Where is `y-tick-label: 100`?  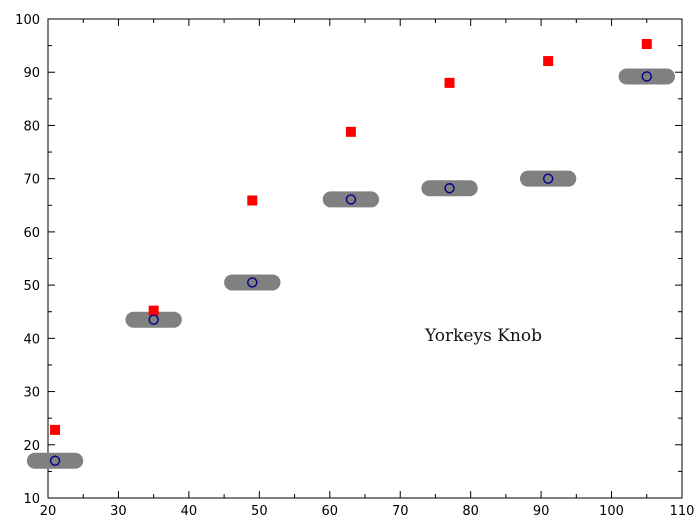 y-tick-label: 100 is located at coordinates (27, 20).